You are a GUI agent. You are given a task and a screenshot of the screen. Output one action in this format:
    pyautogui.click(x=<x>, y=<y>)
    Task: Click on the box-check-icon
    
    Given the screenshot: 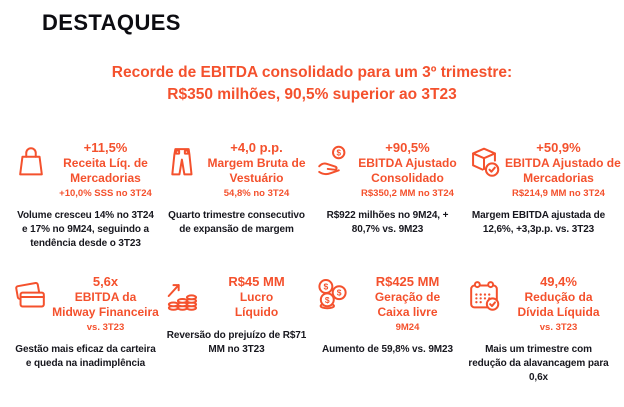 What is the action you would take?
    pyautogui.click(x=485, y=162)
    